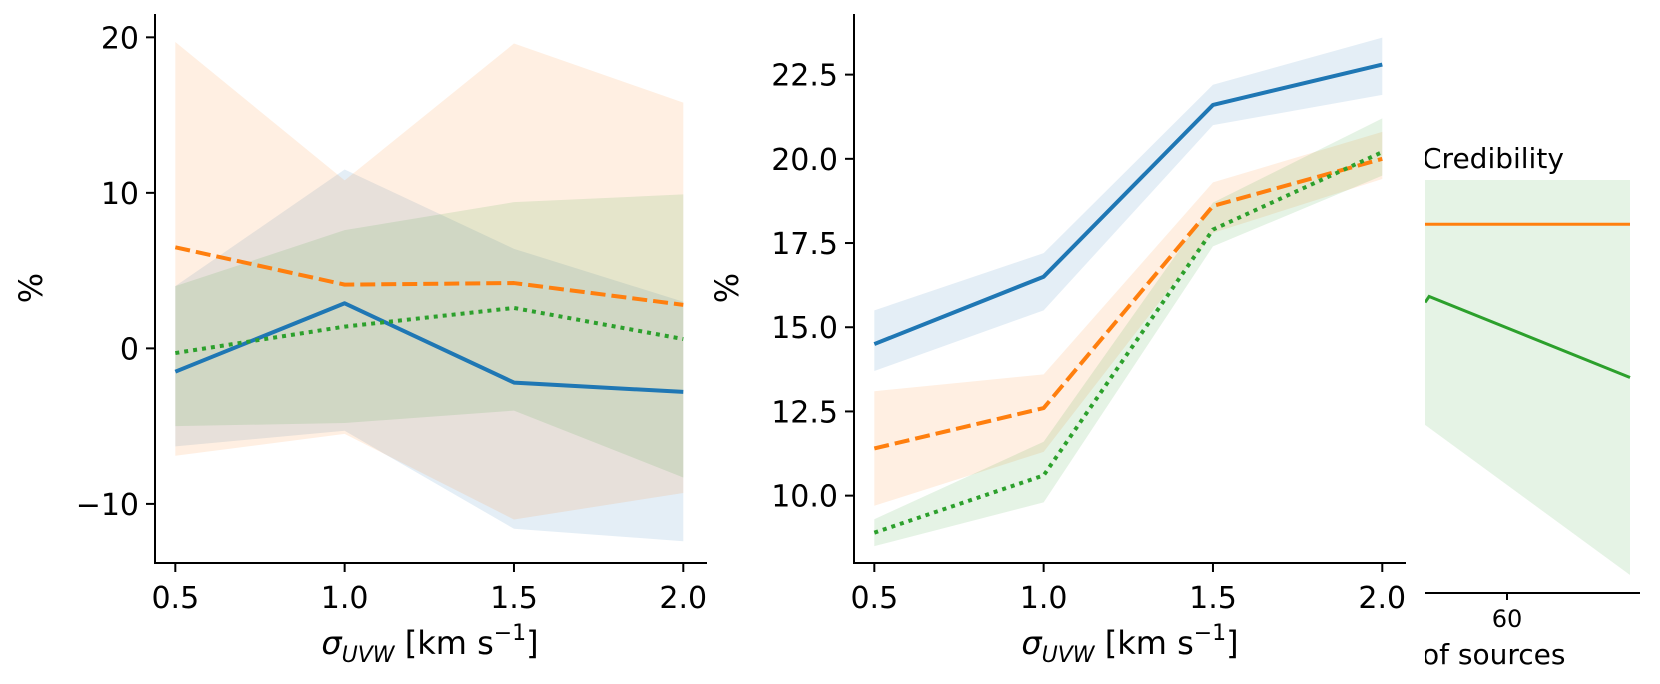 The height and width of the screenshot is (684, 1660). What do you see at coordinates (1417, 342) in the screenshot?
I see `panel-gap-mask` at bounding box center [1417, 342].